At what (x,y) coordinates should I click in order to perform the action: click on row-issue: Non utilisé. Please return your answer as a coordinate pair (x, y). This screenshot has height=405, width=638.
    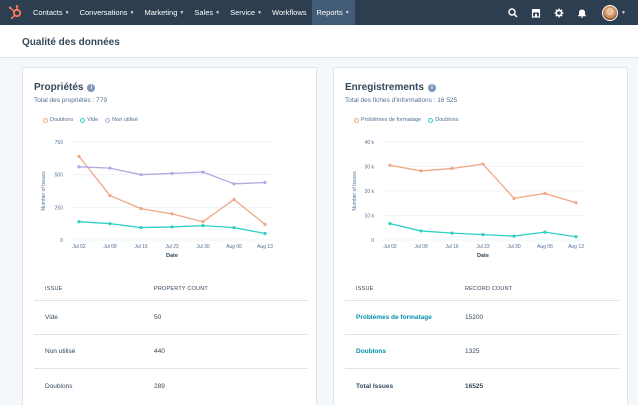
    Looking at the image, I should click on (60, 351).